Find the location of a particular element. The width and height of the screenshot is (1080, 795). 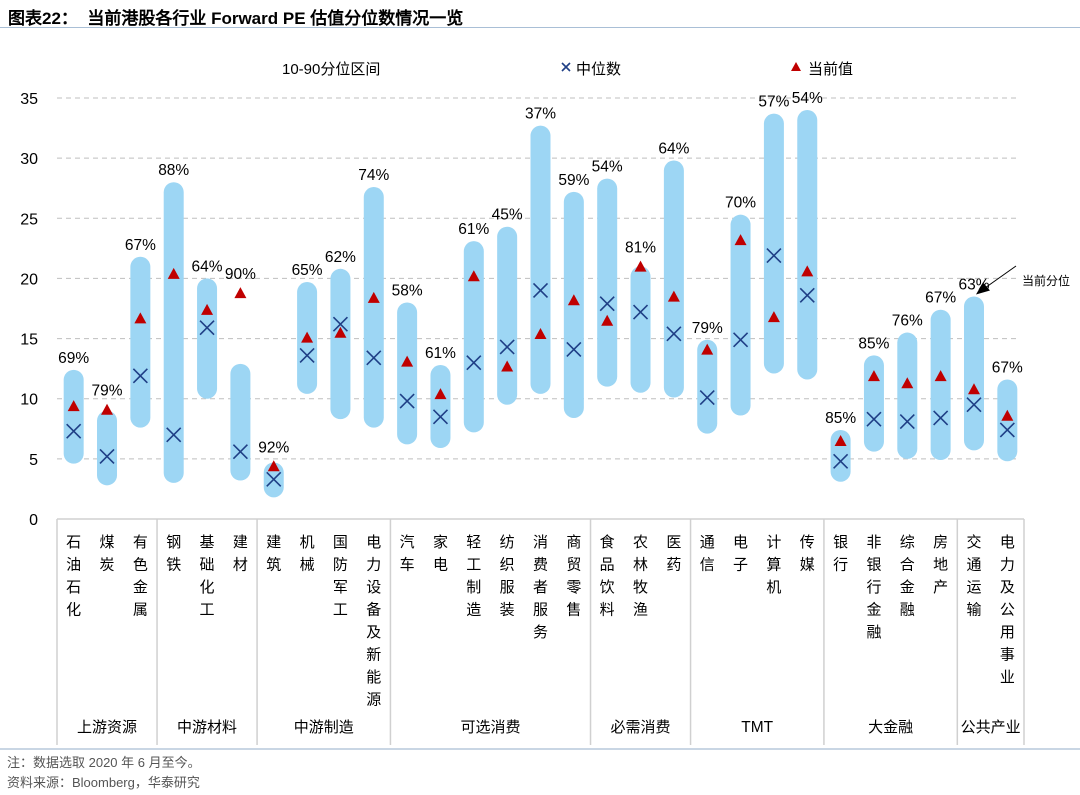

percentile-label: 37% is located at coordinates (540, 114).